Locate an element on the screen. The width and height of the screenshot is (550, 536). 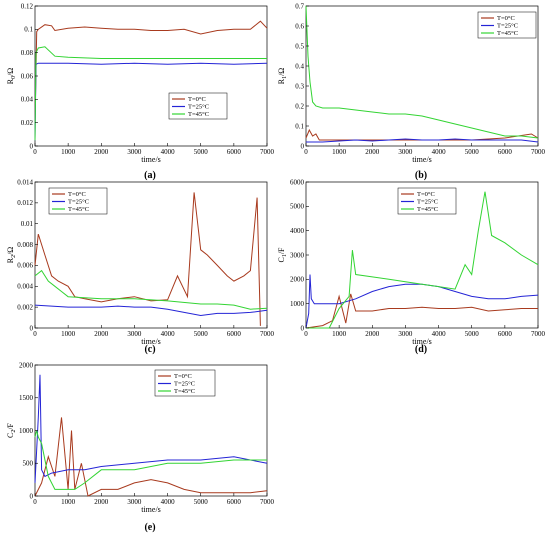
y-tick-label: 1000 is located at coordinates (26, 431).